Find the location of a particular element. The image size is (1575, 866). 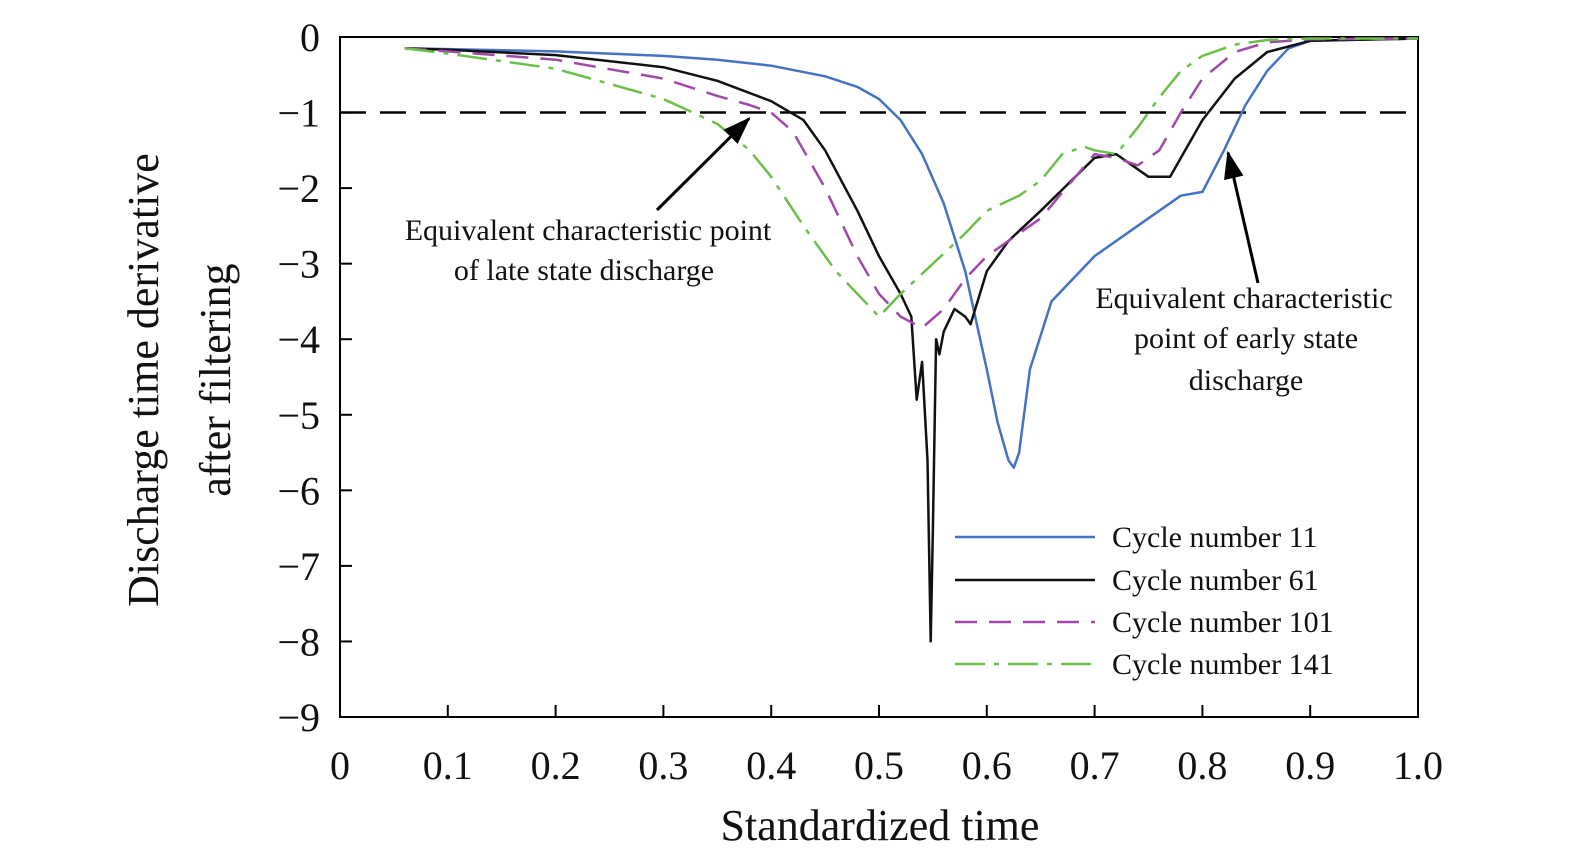

annotation-arrow-late is located at coordinates (703, 164).